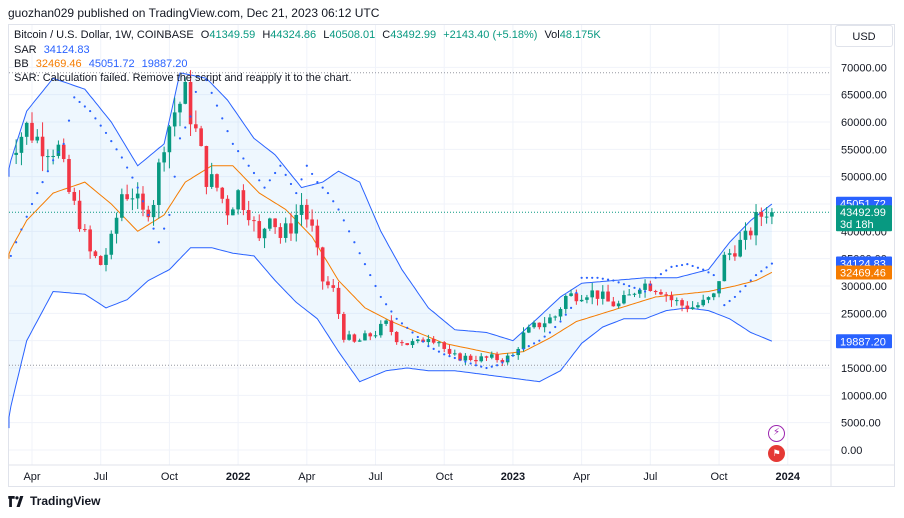 Image resolution: width=904 pixels, height=518 pixels. I want to click on legend-open-label: O, so click(205, 35).